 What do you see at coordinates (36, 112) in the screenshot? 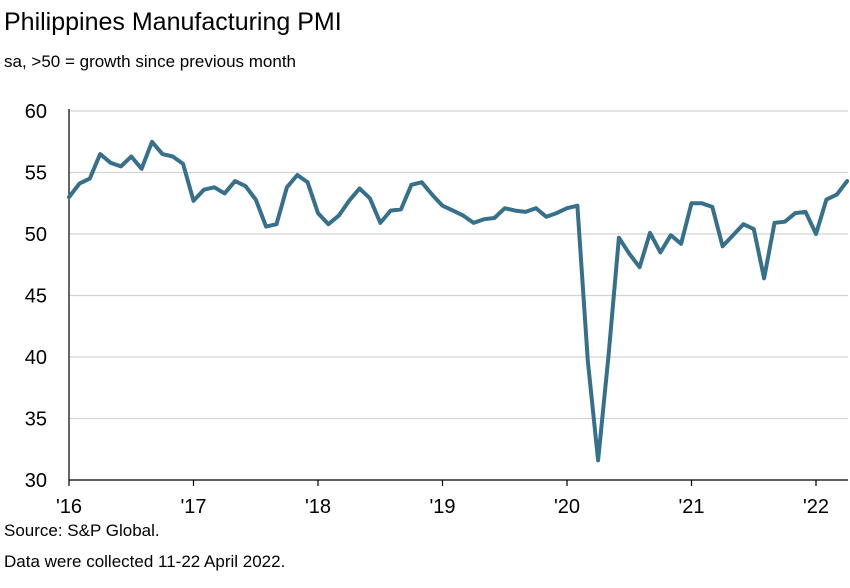
I see `y-tick-label-60: 60` at bounding box center [36, 112].